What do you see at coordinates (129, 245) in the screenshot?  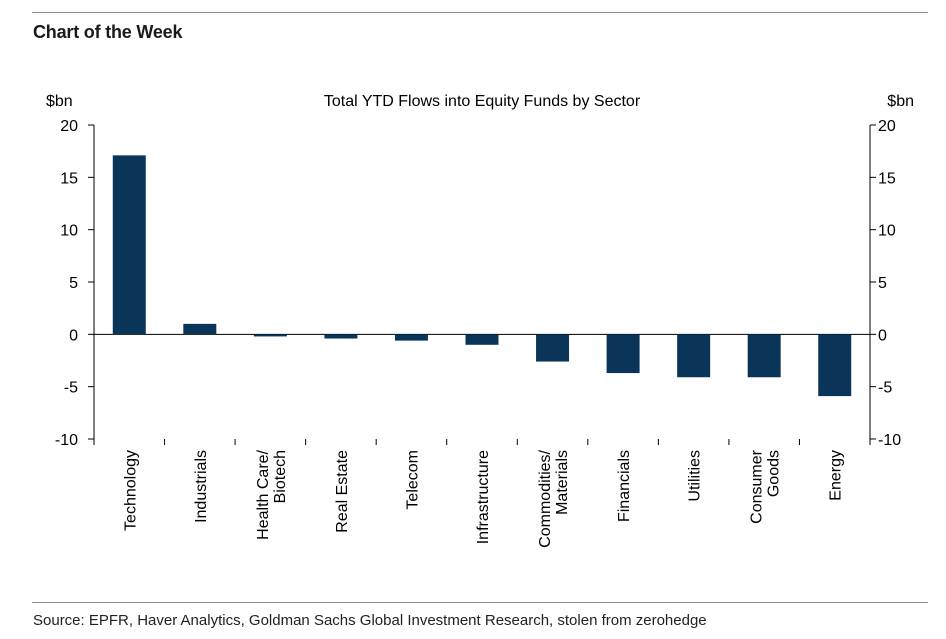 I see `bar-technology` at bounding box center [129, 245].